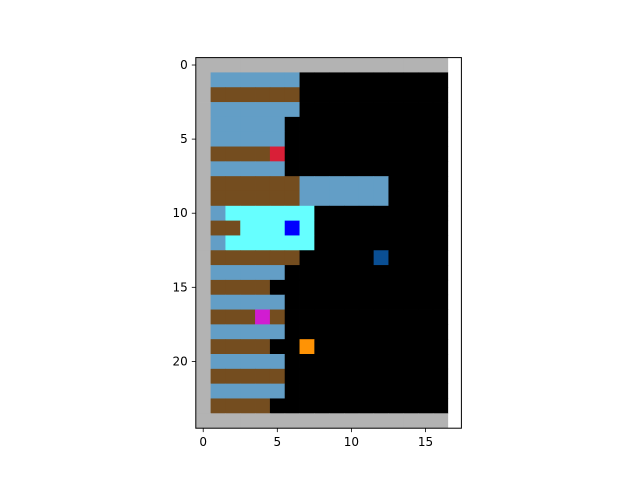 The width and height of the screenshot is (640, 480). I want to click on y-tick-label: 20, so click(180, 361).